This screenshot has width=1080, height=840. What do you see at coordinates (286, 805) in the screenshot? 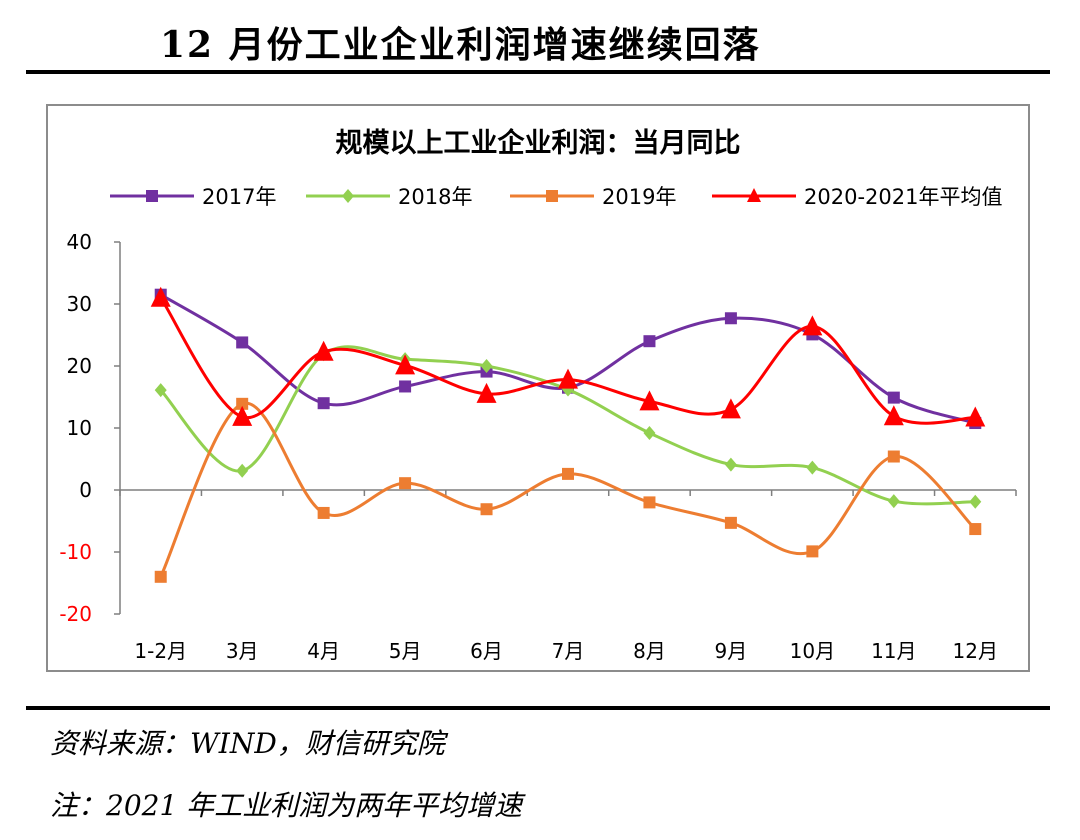
I see `footnote: 注：2021 年工业利润为两年平均增速` at bounding box center [286, 805].